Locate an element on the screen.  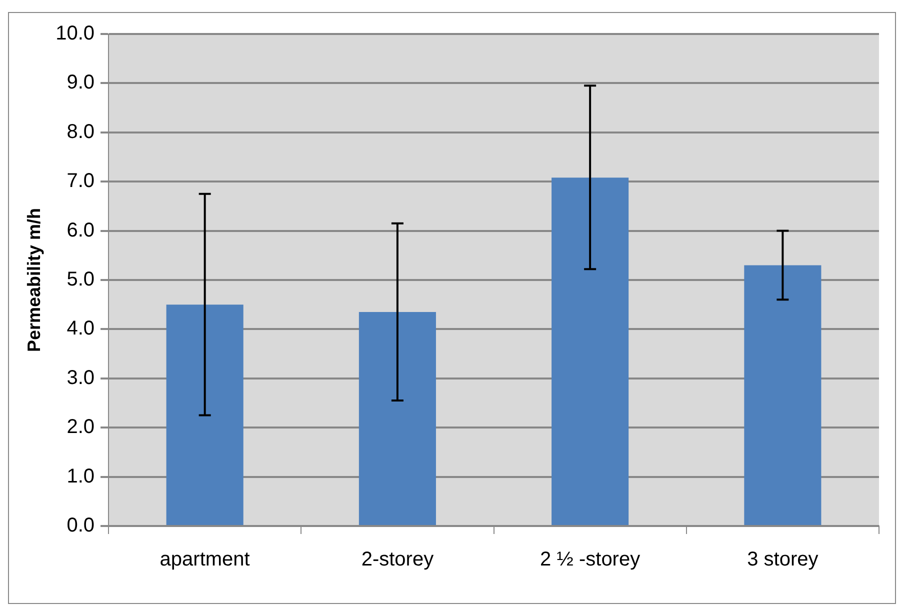
y-tick-label: 6.0 is located at coordinates (80, 230).